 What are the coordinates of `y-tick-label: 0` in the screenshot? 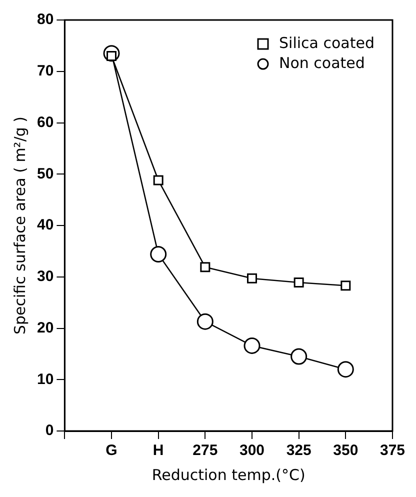 It's located at (49, 431).